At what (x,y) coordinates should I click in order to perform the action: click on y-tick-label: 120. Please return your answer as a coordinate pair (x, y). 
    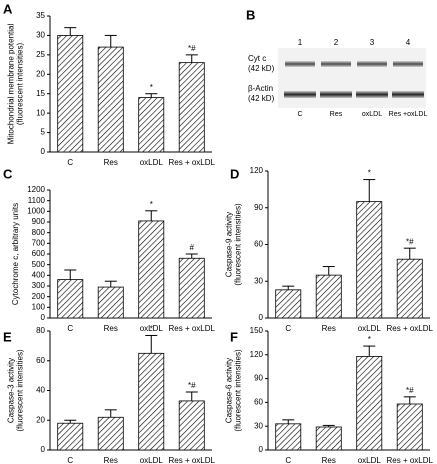
    Looking at the image, I should click on (257, 170).